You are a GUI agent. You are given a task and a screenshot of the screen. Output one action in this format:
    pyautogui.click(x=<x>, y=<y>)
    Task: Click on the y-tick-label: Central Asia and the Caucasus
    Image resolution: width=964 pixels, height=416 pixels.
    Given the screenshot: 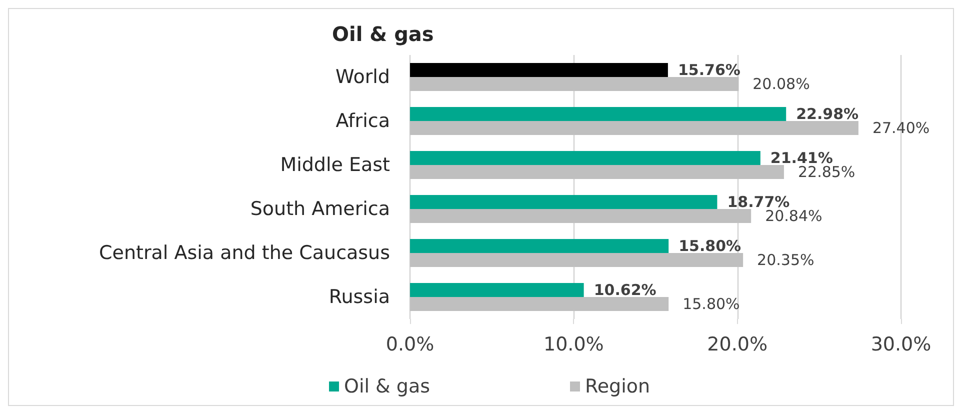 What is the action you would take?
    pyautogui.click(x=244, y=253)
    